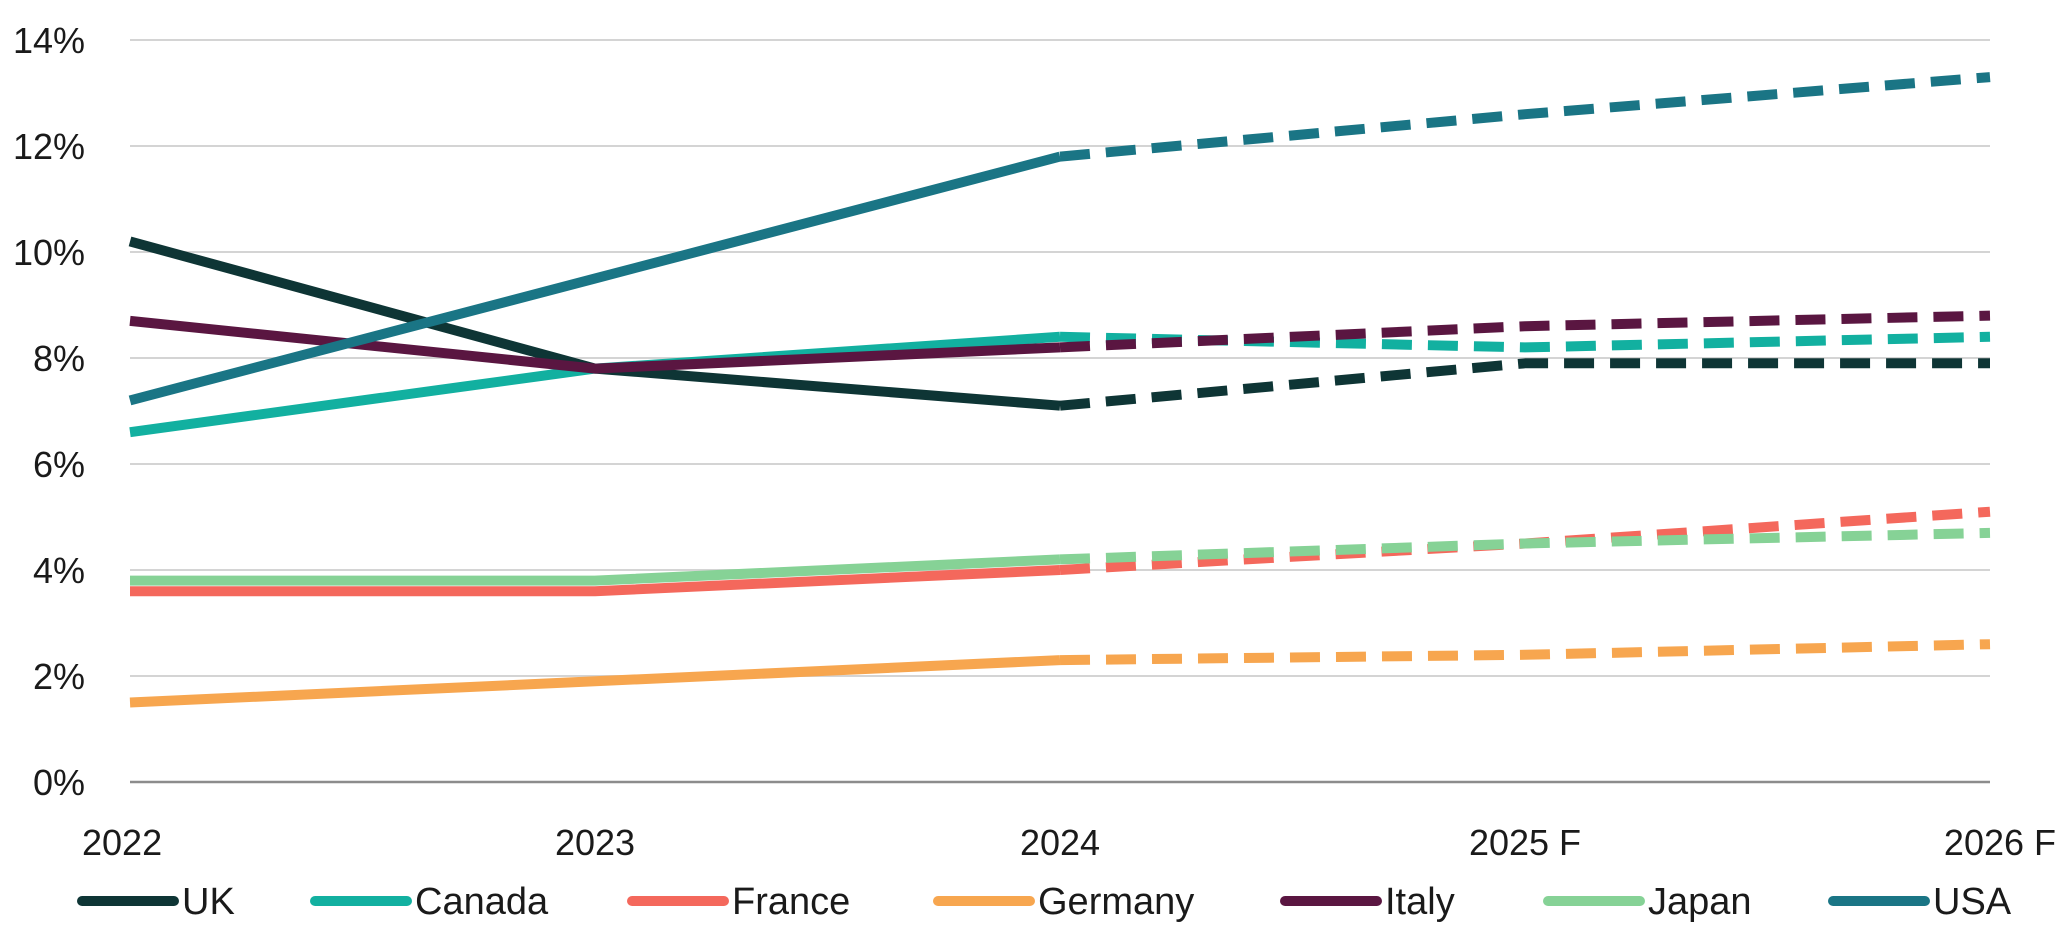 The image size is (2068, 929). What do you see at coordinates (49, 252) in the screenshot?
I see `y-tick-label: 10%` at bounding box center [49, 252].